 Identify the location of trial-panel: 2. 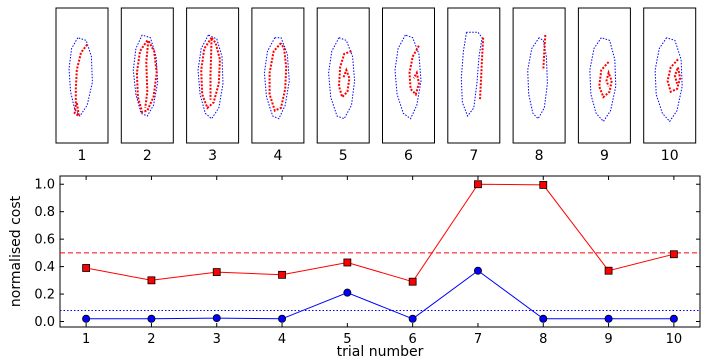
(147, 85).